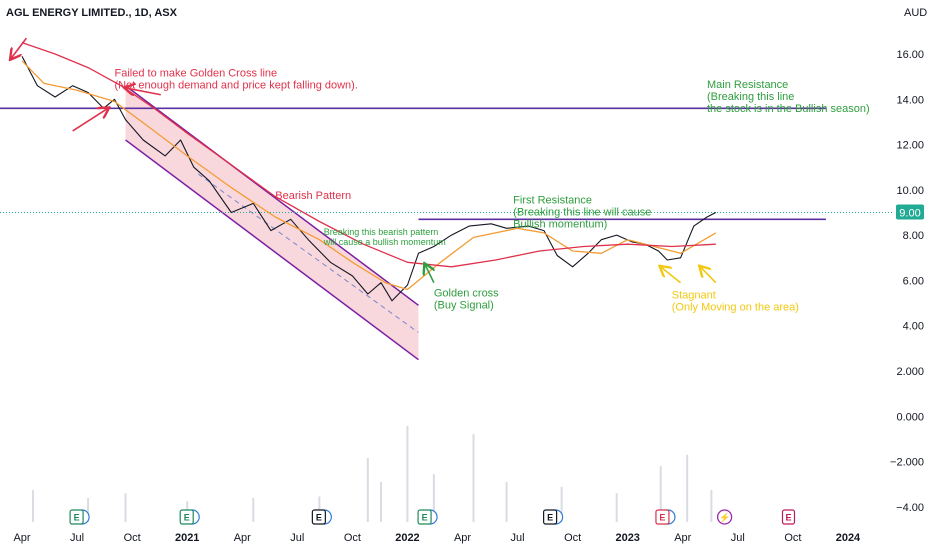 This screenshot has width=932, height=550. I want to click on annotation-breaking-bearish-line: will cause a bullish momentum, so click(384, 242).